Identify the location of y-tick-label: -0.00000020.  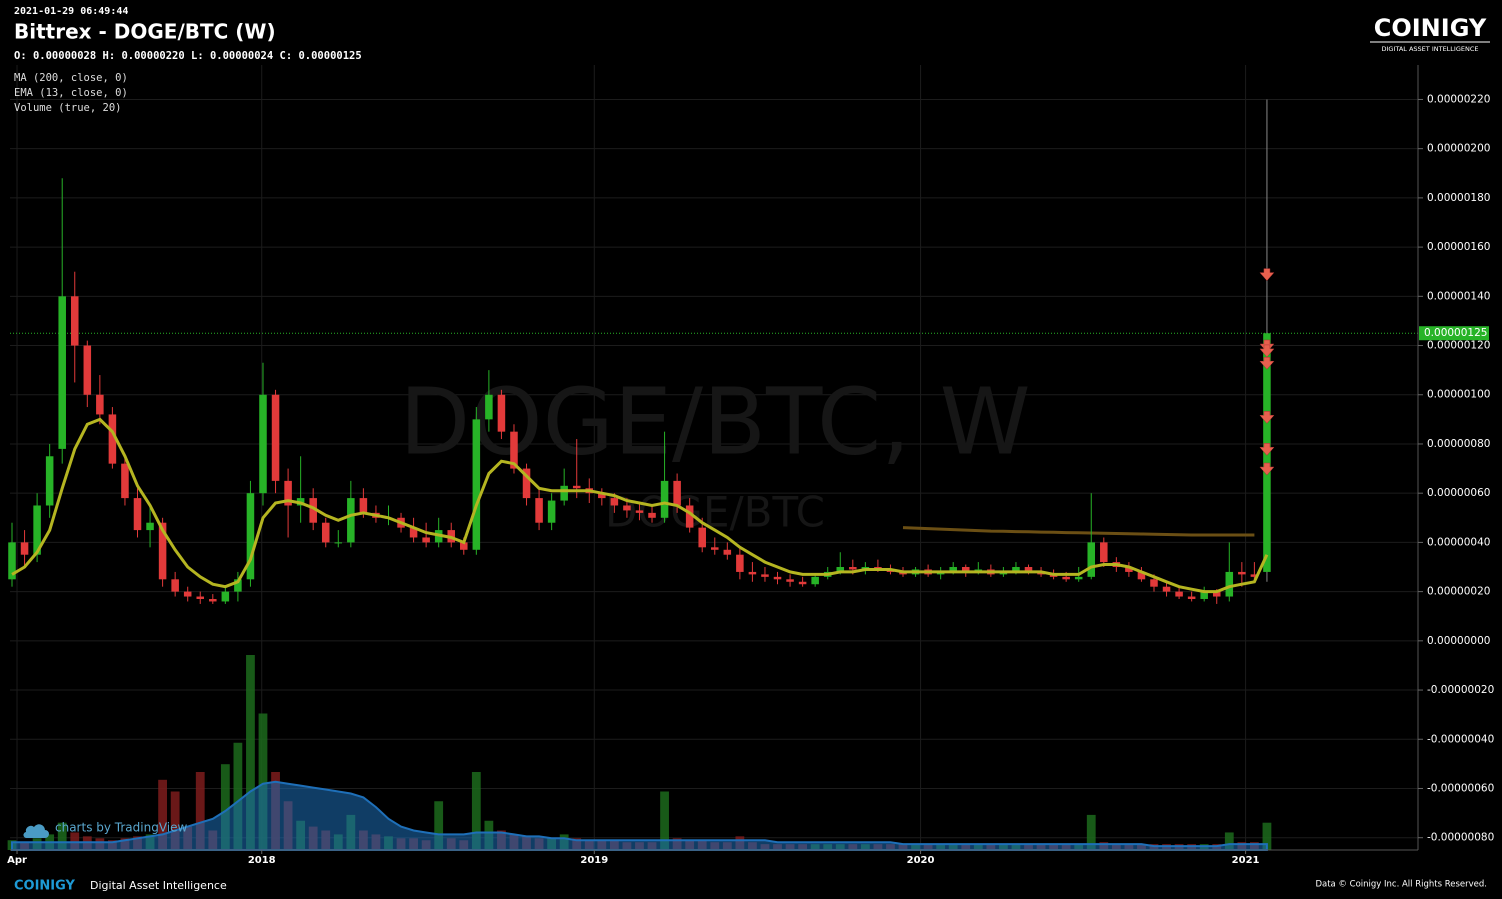
(1460, 690).